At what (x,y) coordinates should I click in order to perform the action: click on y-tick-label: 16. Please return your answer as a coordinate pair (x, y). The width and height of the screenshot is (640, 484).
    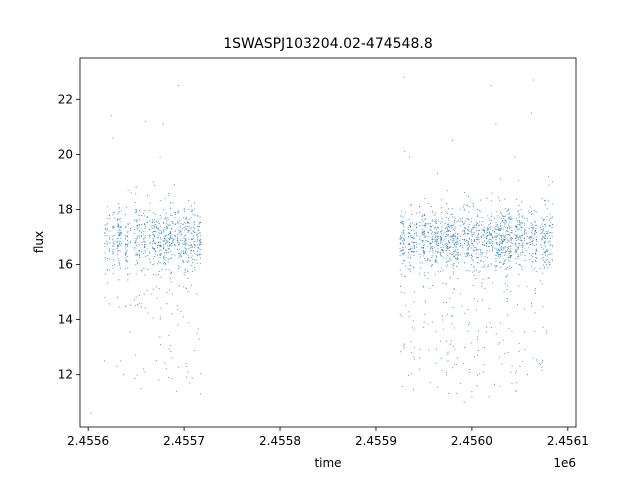
    Looking at the image, I should click on (65, 265).